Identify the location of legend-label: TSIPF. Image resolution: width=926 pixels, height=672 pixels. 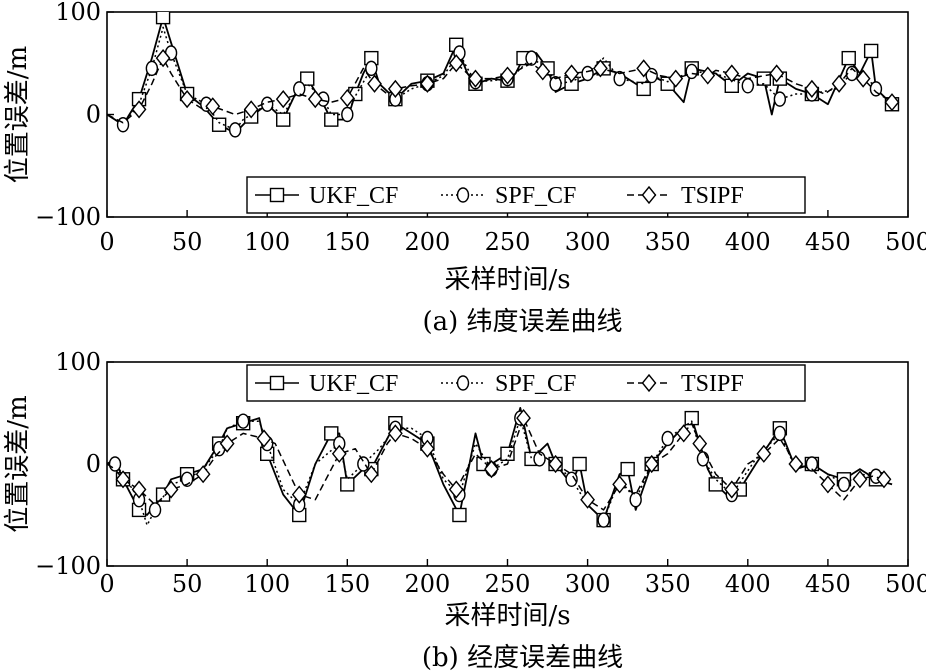
(712, 196).